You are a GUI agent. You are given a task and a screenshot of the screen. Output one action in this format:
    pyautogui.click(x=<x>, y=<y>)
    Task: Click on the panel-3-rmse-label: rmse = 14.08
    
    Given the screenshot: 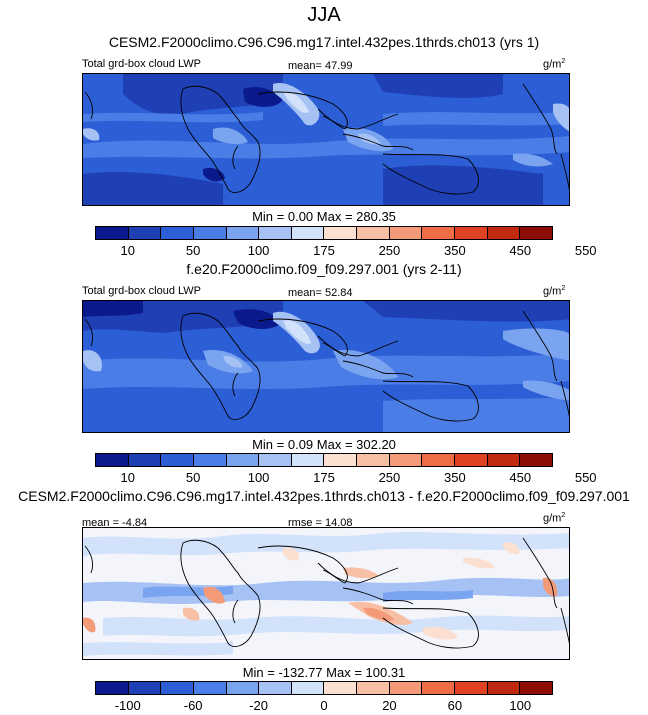 What is the action you would take?
    pyautogui.click(x=320, y=523)
    